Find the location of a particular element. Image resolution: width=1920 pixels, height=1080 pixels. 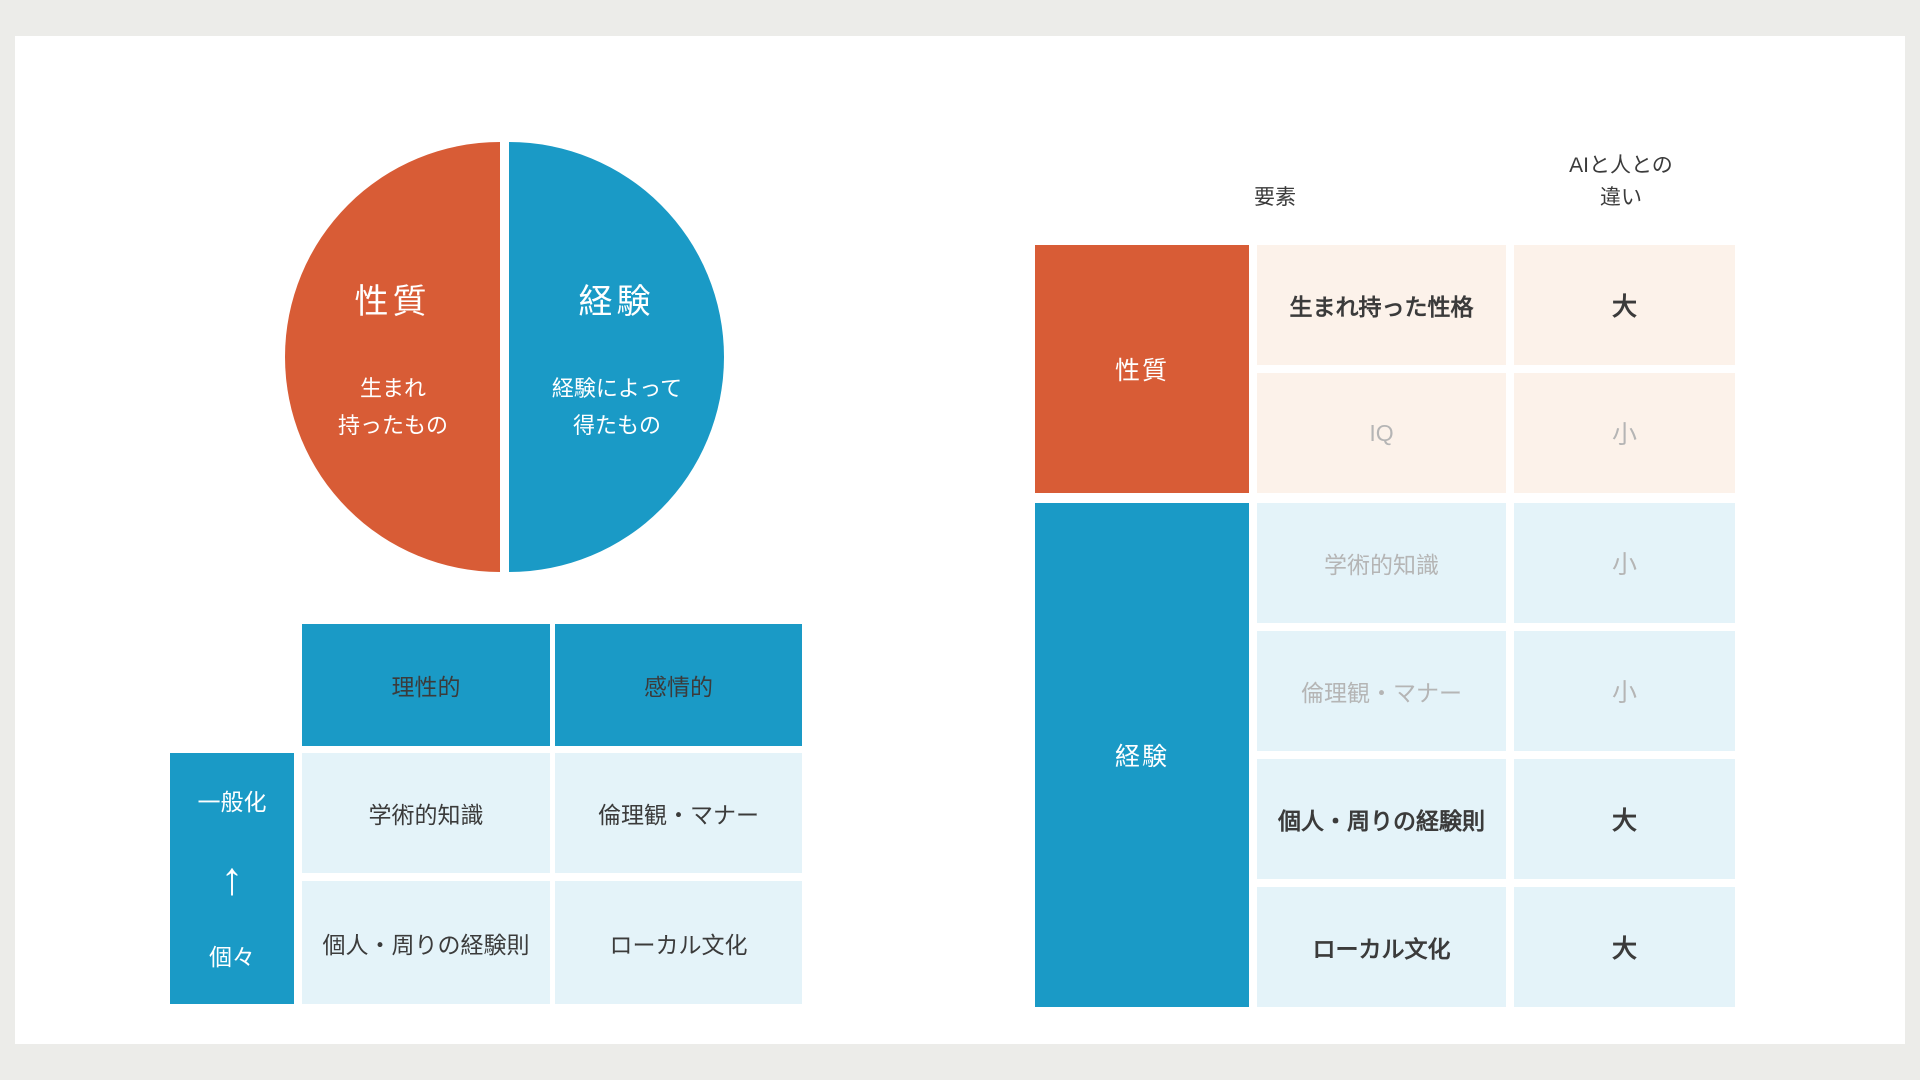

matrix-col-header-emotional: 感情的 is located at coordinates (678, 685).